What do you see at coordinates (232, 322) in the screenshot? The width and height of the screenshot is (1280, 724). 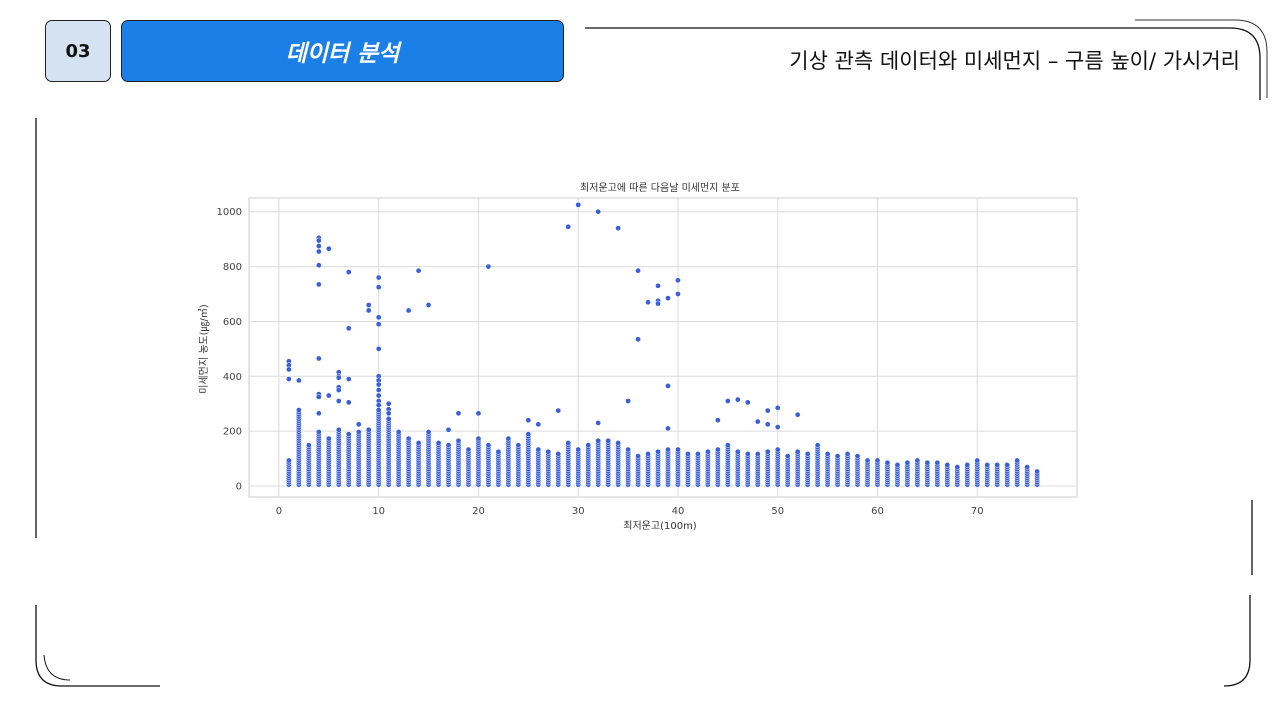 I see `y-tick-label: 600` at bounding box center [232, 322].